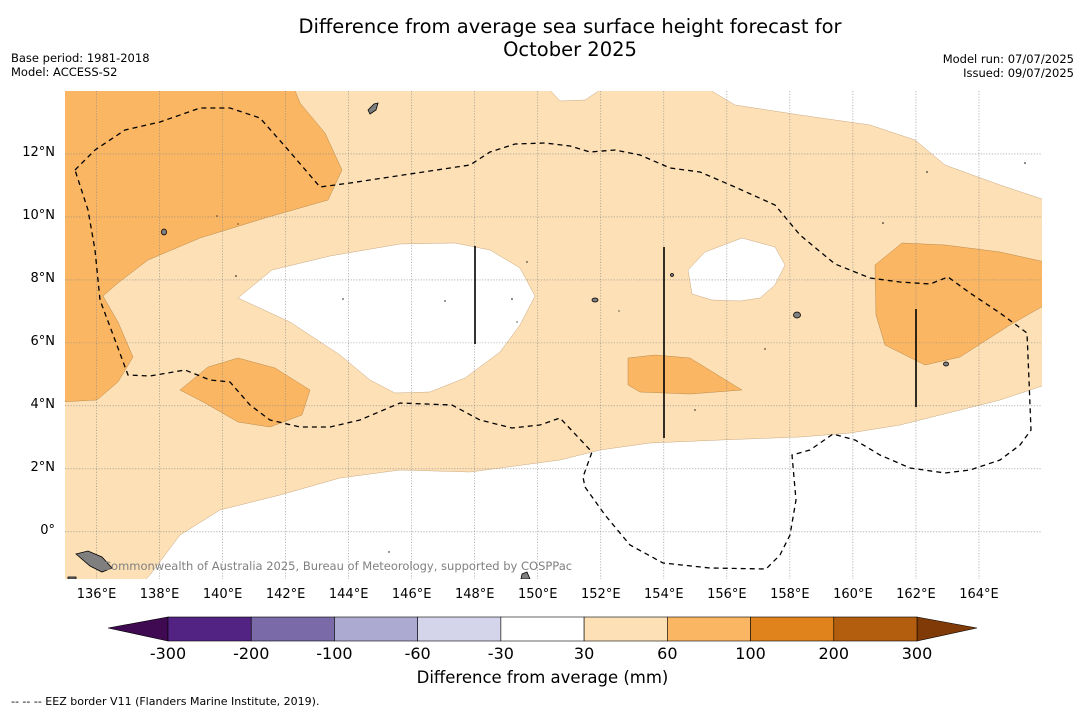  Describe the element at coordinates (542, 677) in the screenshot. I see `colorbar-title: Difference from average (mm)` at that location.